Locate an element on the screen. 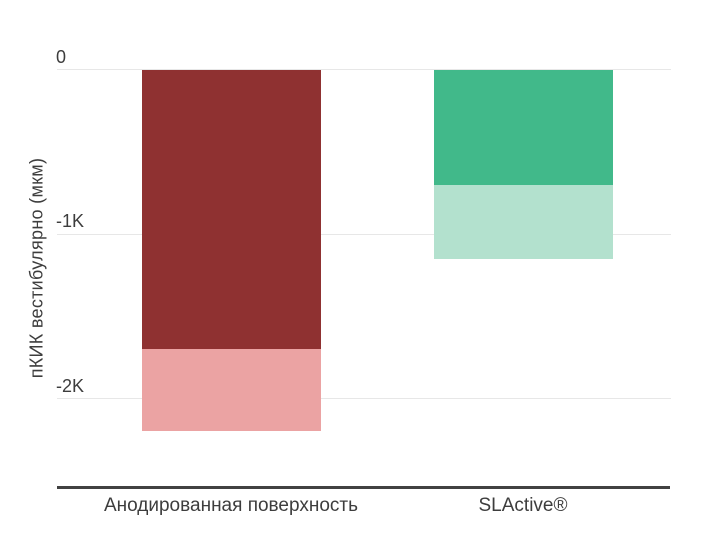 The height and width of the screenshot is (542, 720). y-axis-title: пКИК вестибулярно (мкм) is located at coordinates (36, 268).